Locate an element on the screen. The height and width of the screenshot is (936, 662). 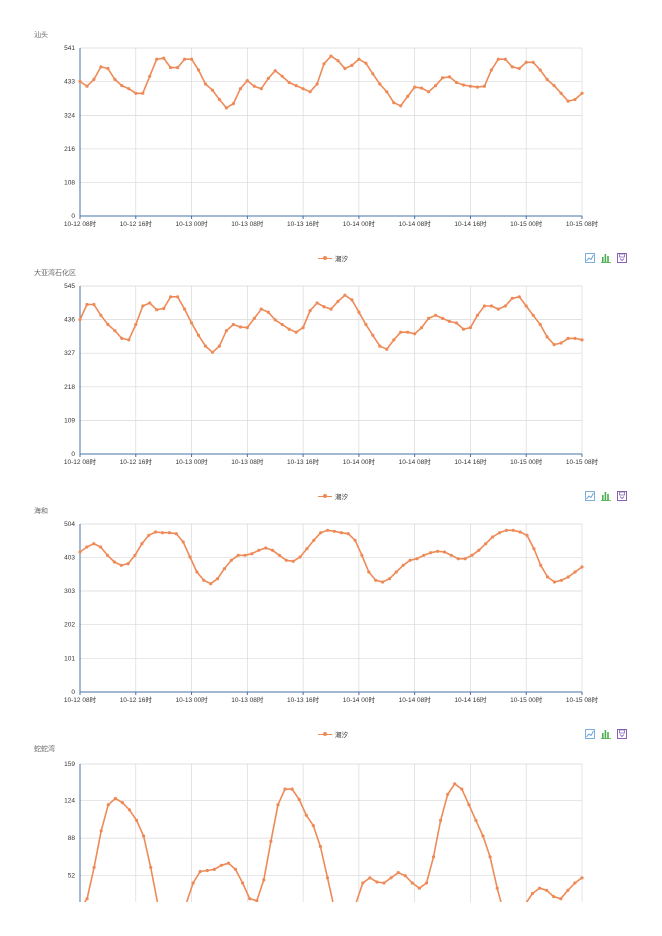
x-tick-label: 10-15 08时 is located at coordinates (582, 699).